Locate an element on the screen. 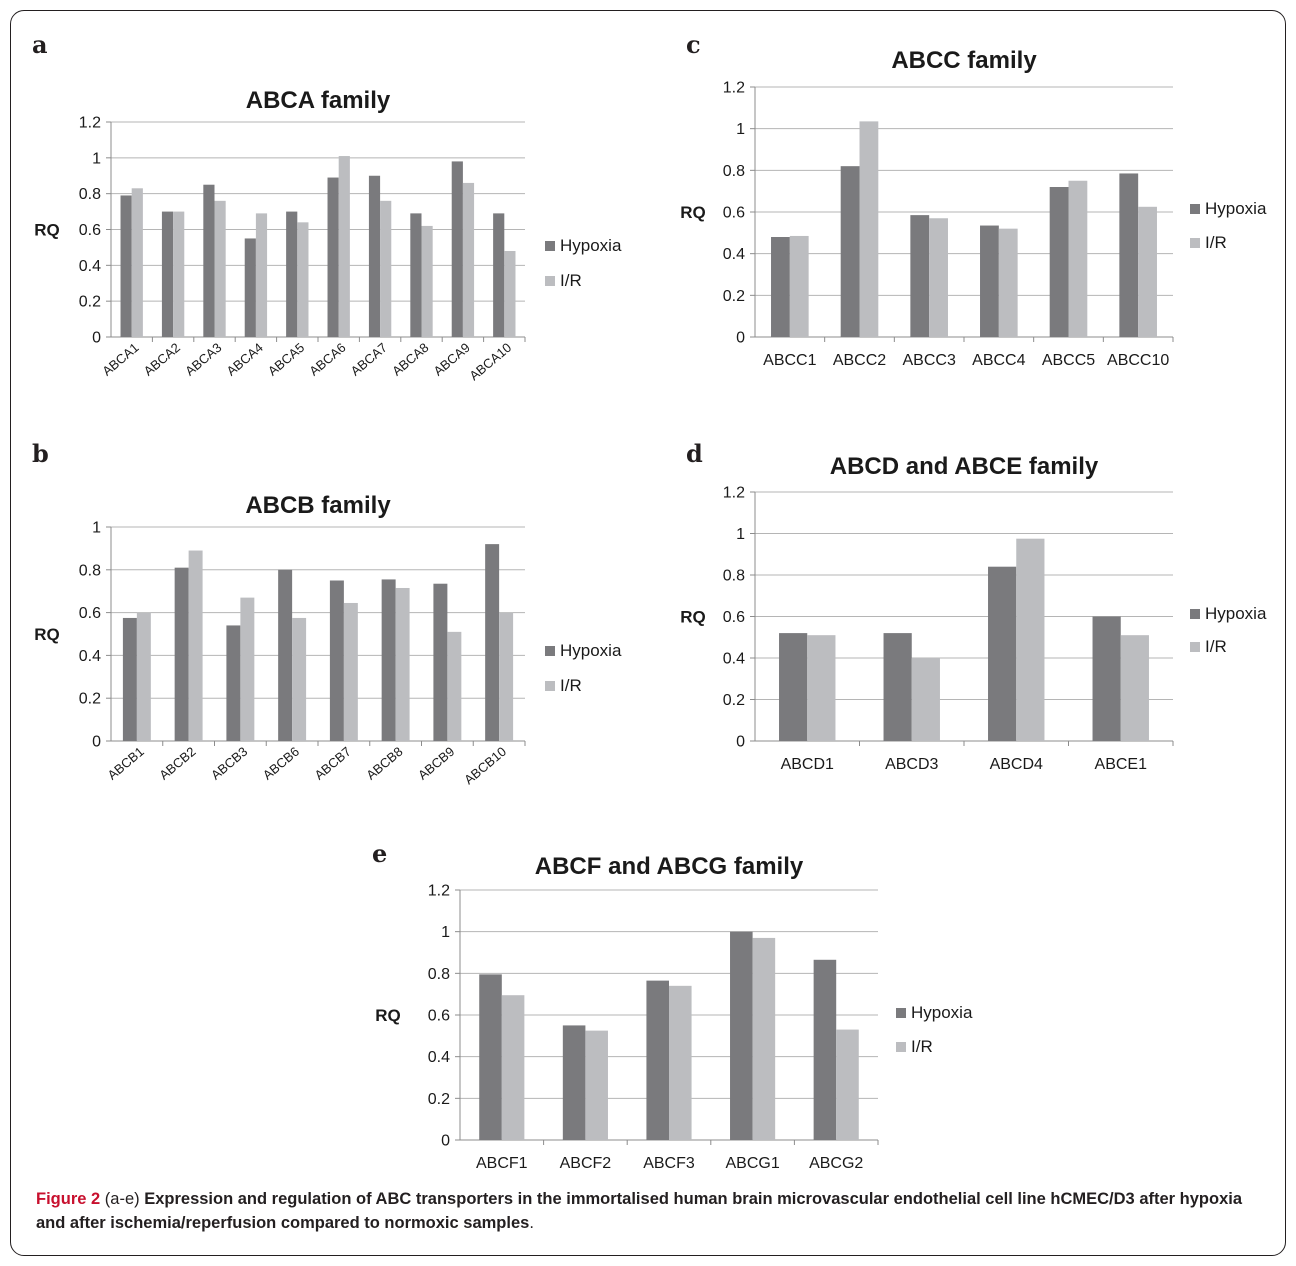 Image resolution: width=1296 pixels, height=1266 pixels. x-tick-label-b: ABCB8 is located at coordinates (384, 763).